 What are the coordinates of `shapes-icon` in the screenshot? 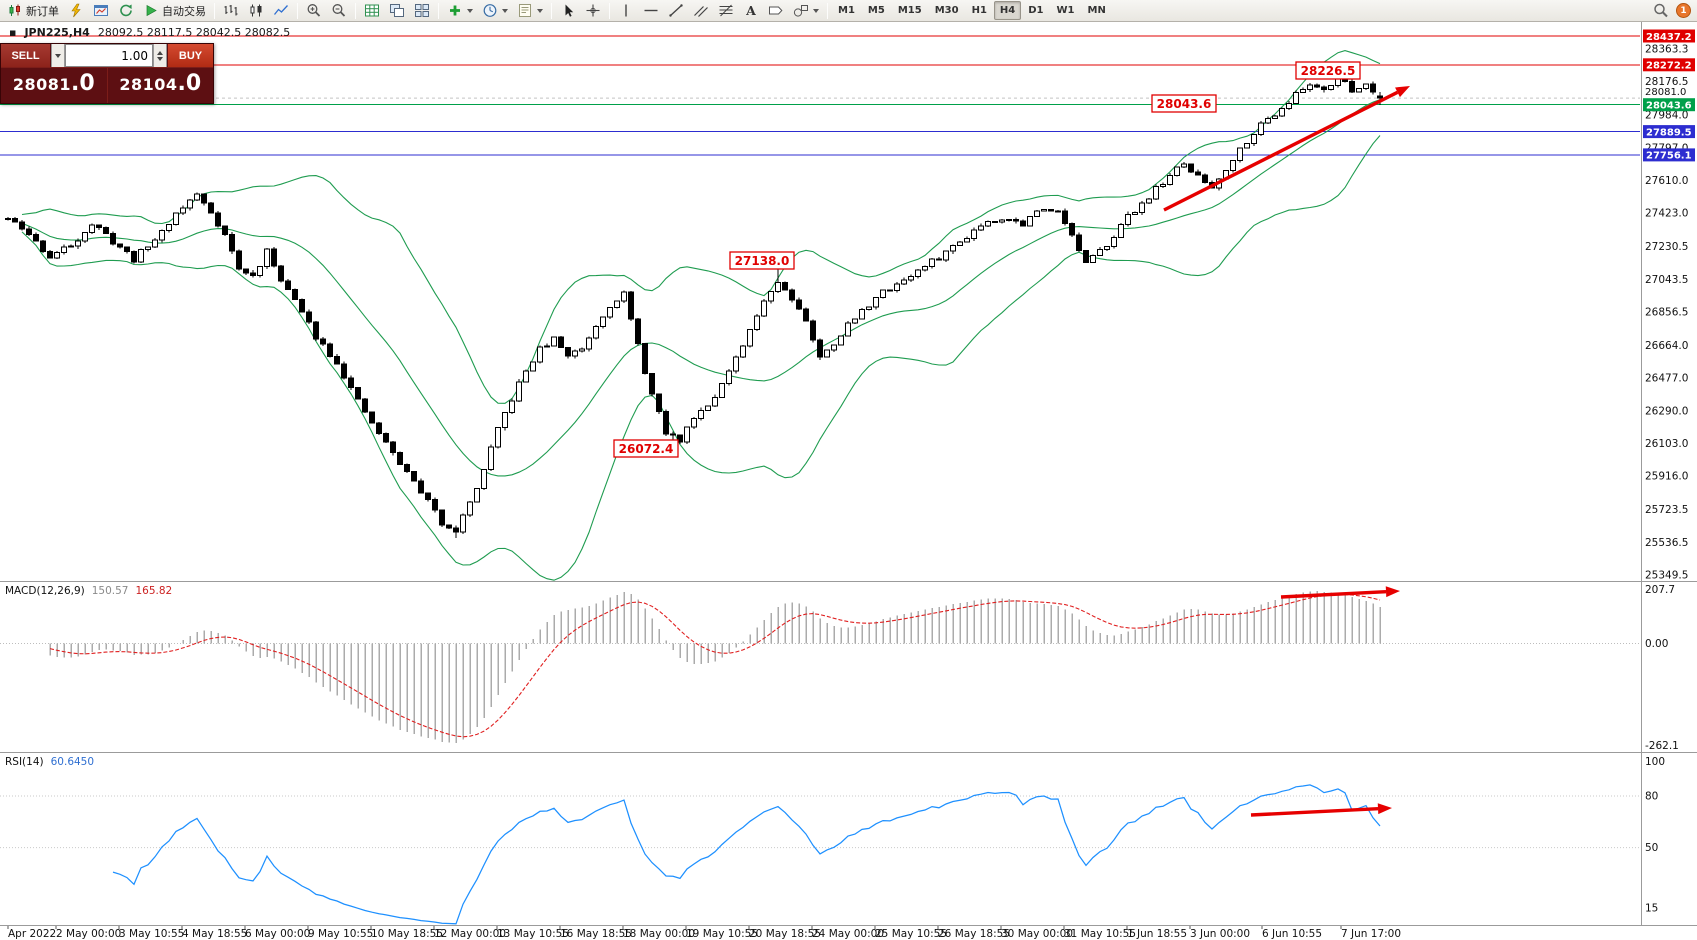 It's located at (801, 10).